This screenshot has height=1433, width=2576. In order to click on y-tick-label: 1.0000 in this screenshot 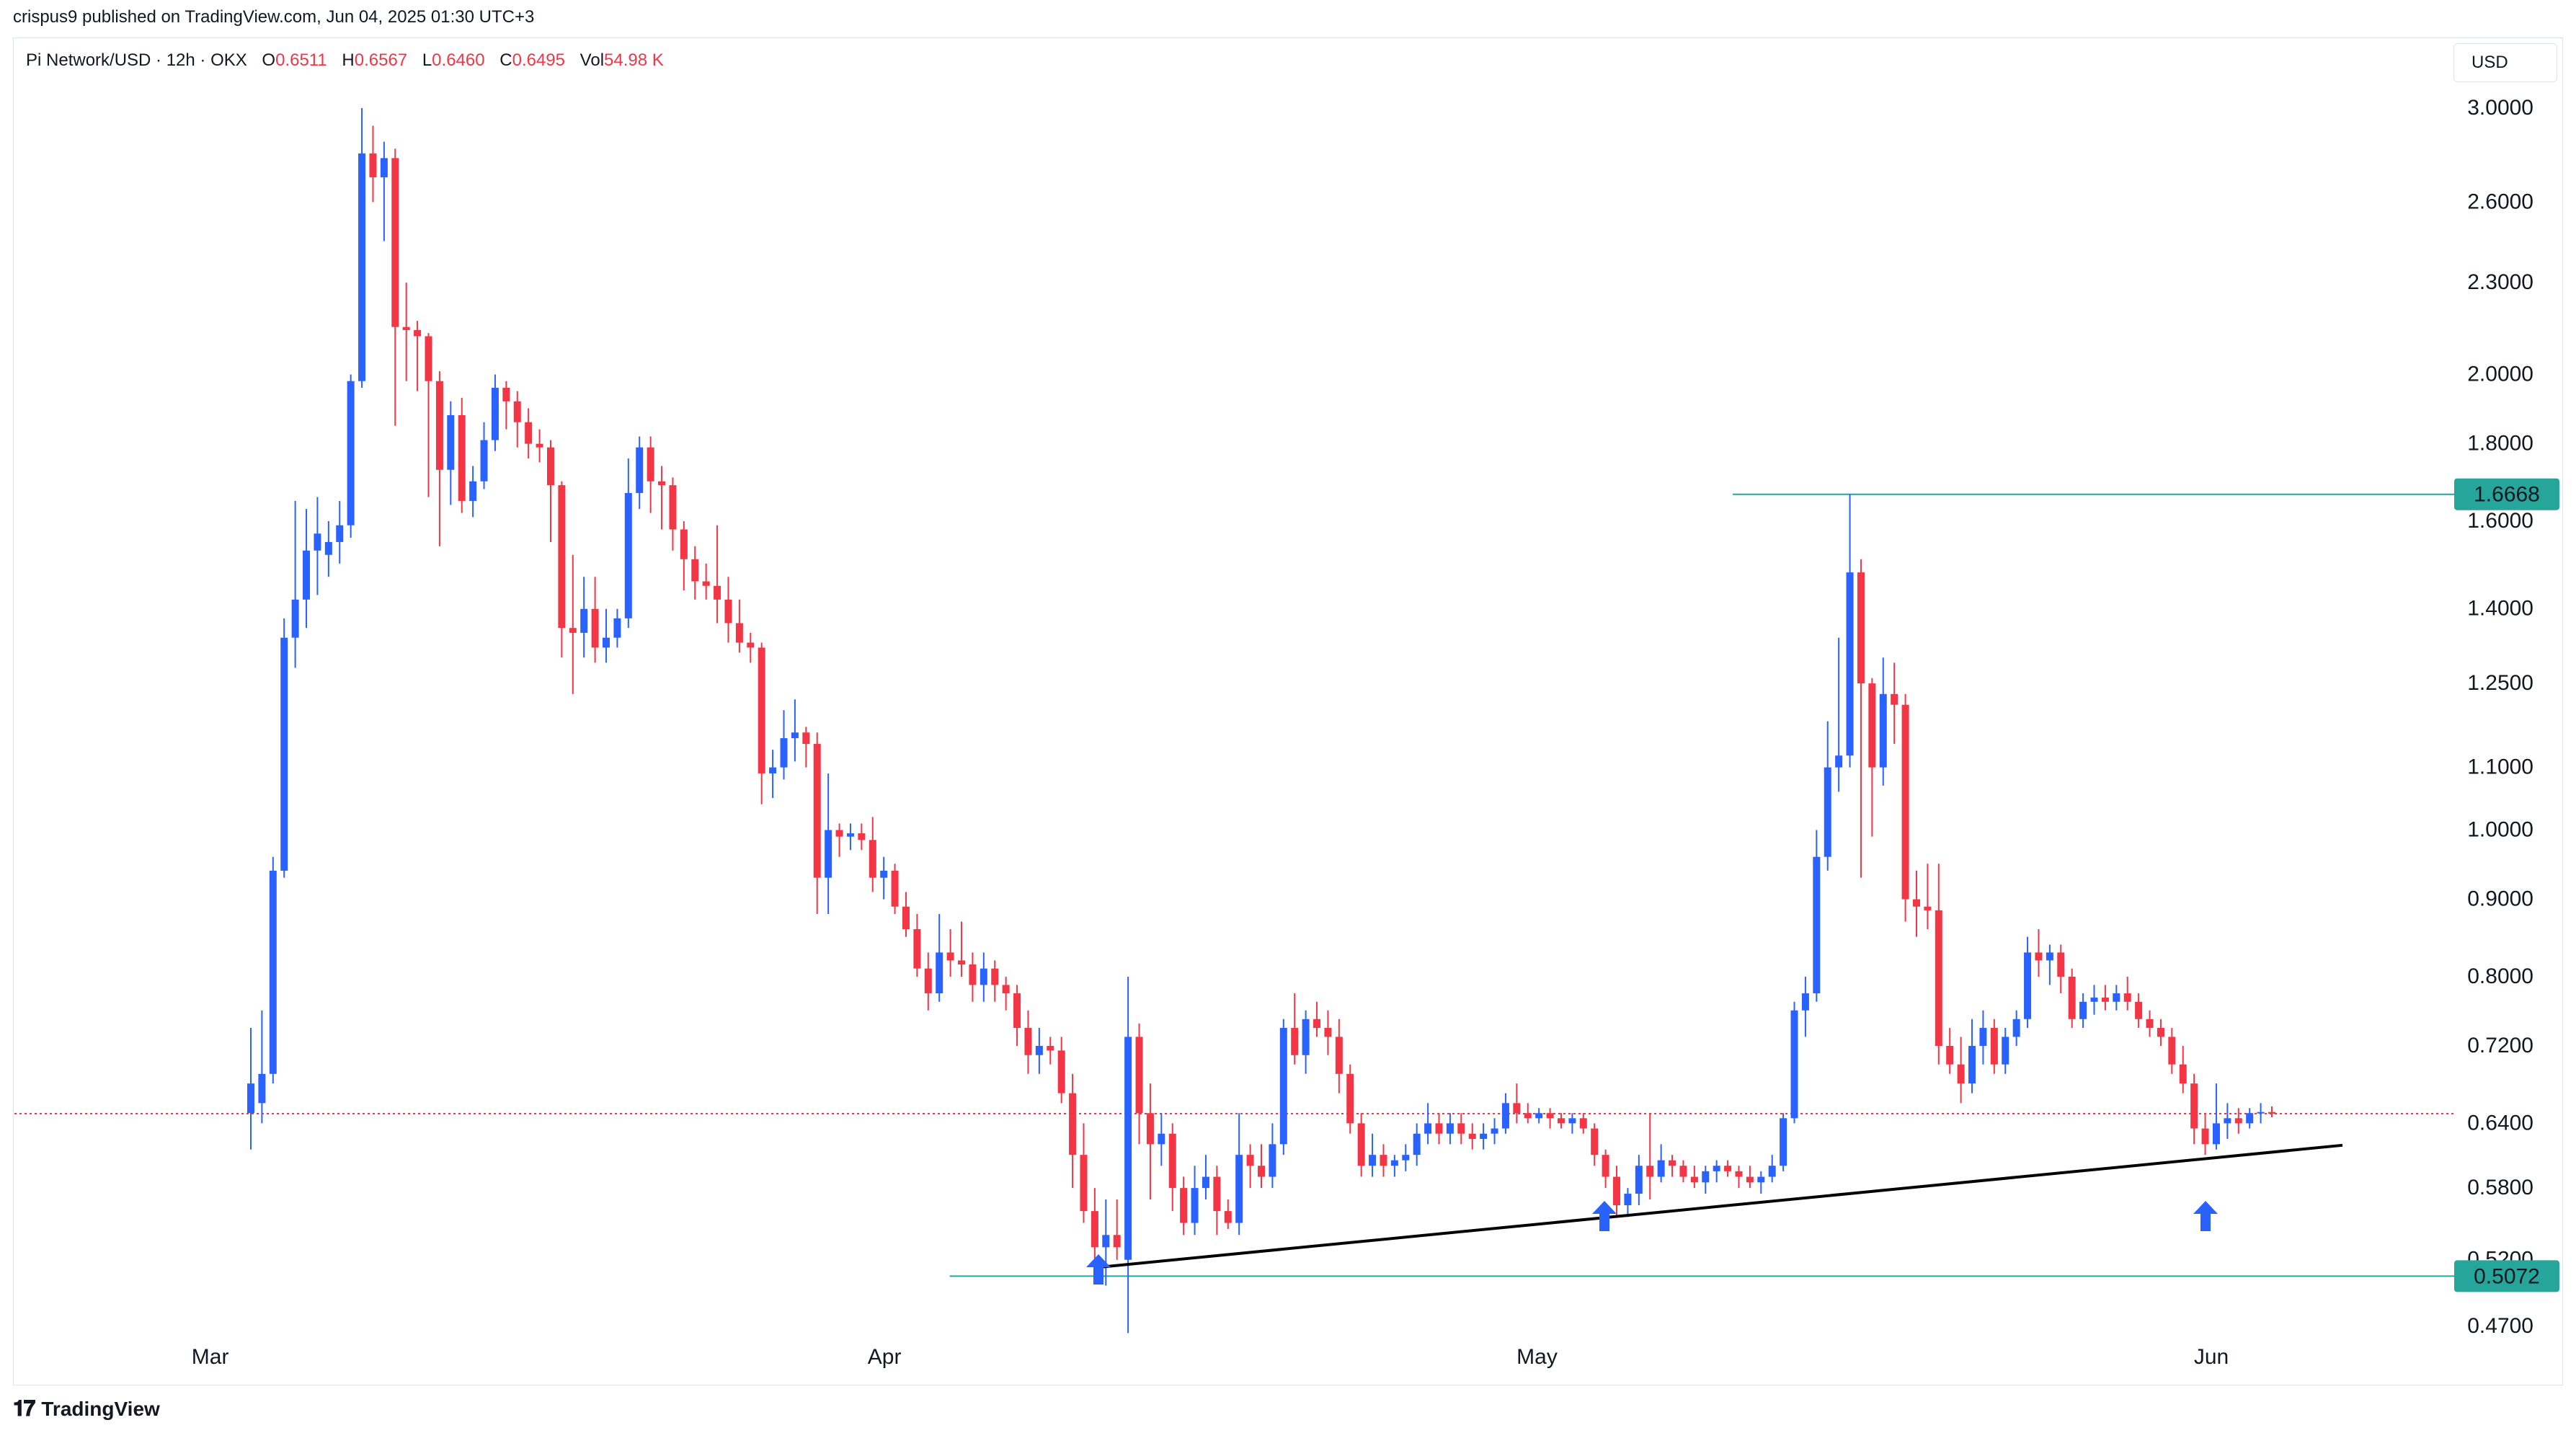, I will do `click(2500, 830)`.